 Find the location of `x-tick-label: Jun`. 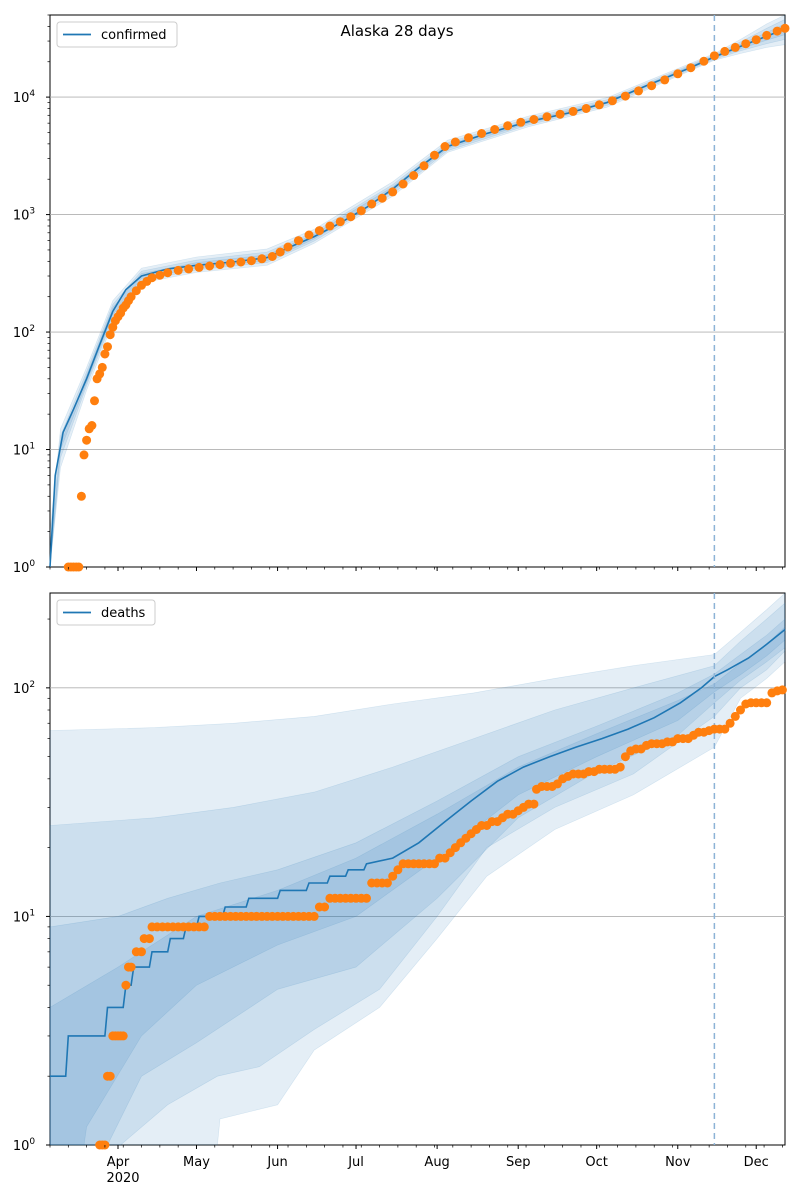

x-tick-label: Jun is located at coordinates (276, 1162).